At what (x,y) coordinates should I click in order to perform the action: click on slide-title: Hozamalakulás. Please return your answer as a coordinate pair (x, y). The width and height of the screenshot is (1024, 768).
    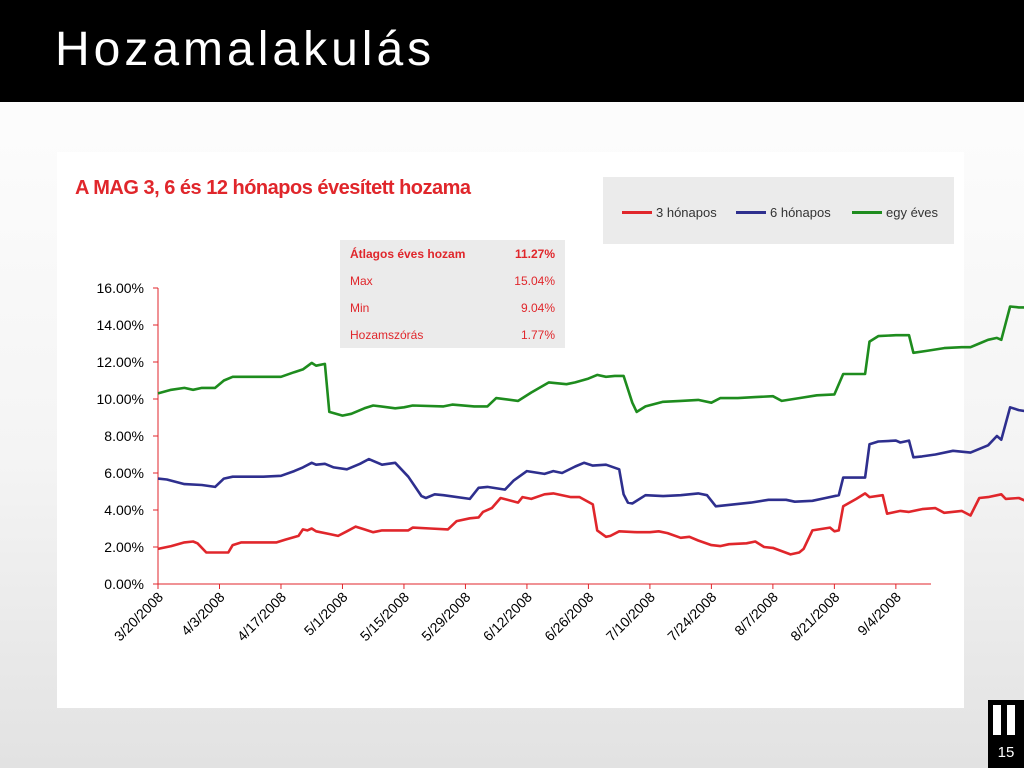
    Looking at the image, I should click on (245, 49).